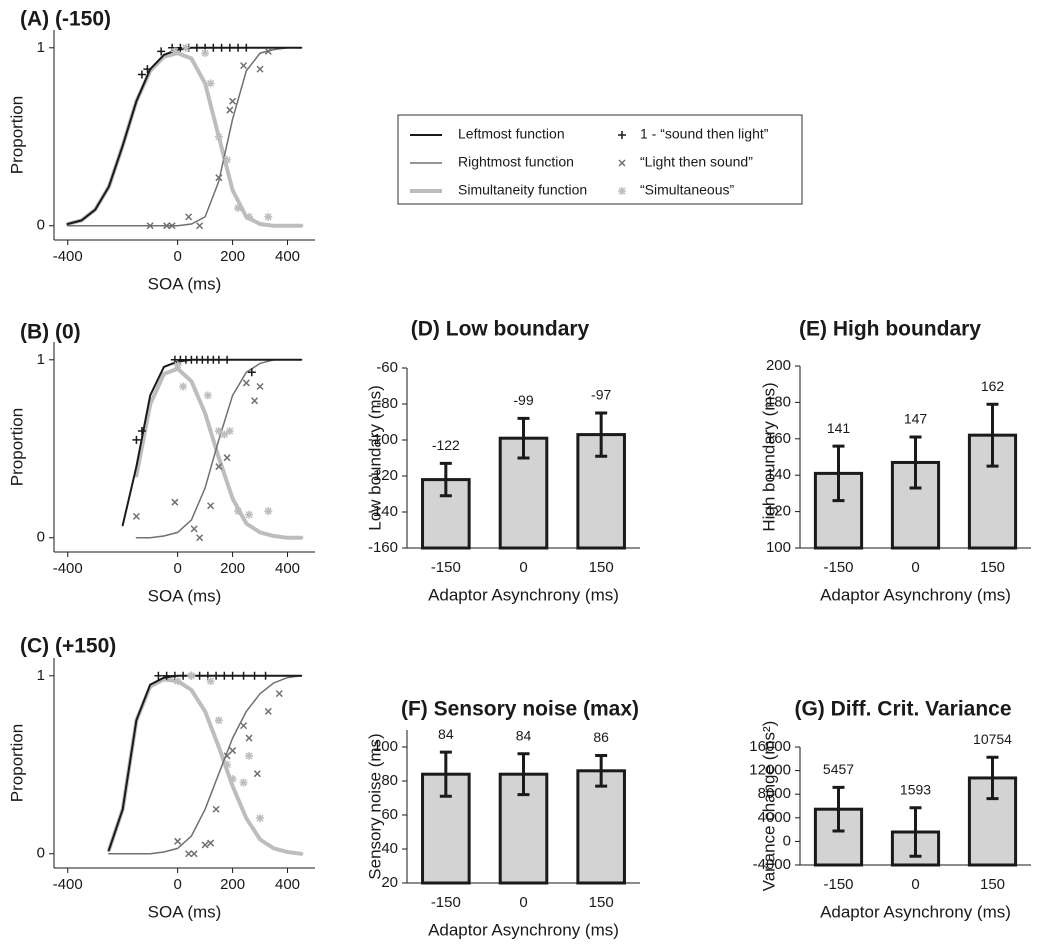 The height and width of the screenshot is (950, 1041). I want to click on legend-label: Leftmost function, so click(511, 134).